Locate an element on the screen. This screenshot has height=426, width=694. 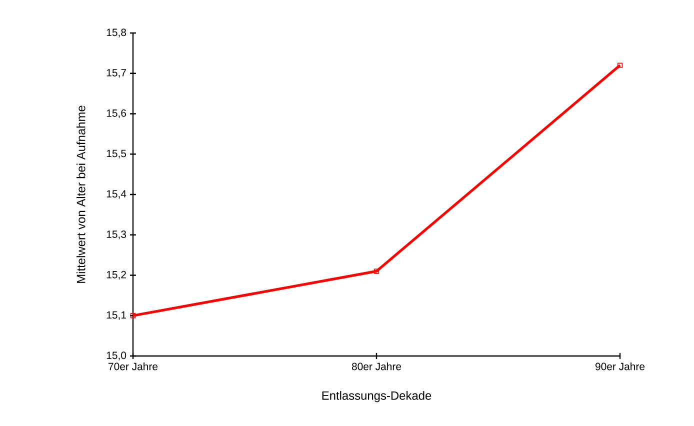
y-tick-label: 15,1 is located at coordinates (116, 315).